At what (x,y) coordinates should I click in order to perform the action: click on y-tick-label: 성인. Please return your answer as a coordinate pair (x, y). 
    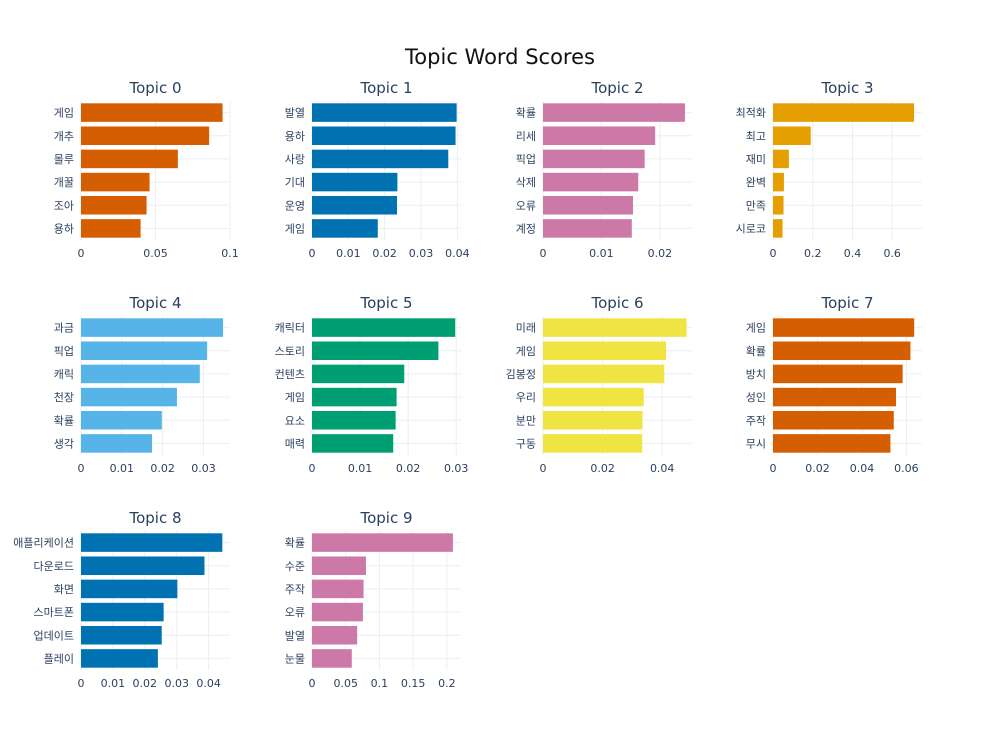
    Looking at the image, I should click on (756, 397).